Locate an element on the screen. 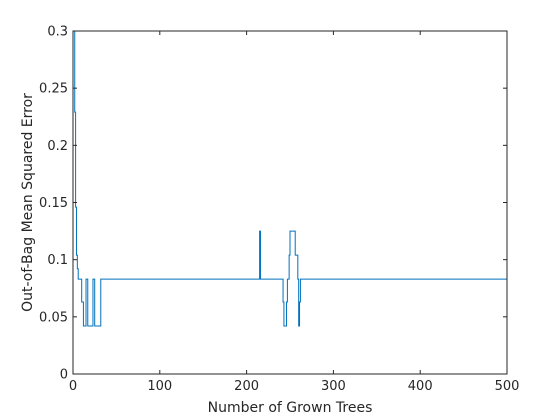  x-tick-label: 200 is located at coordinates (246, 386).